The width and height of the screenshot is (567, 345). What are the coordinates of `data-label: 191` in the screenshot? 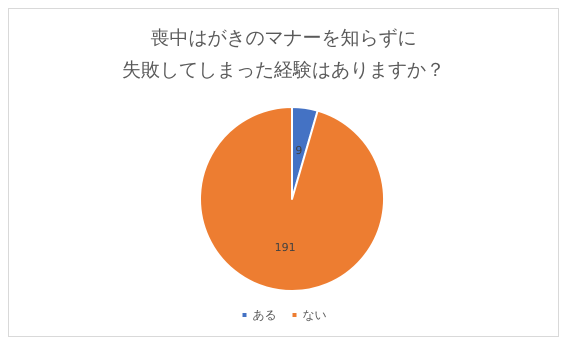 It's located at (285, 247).